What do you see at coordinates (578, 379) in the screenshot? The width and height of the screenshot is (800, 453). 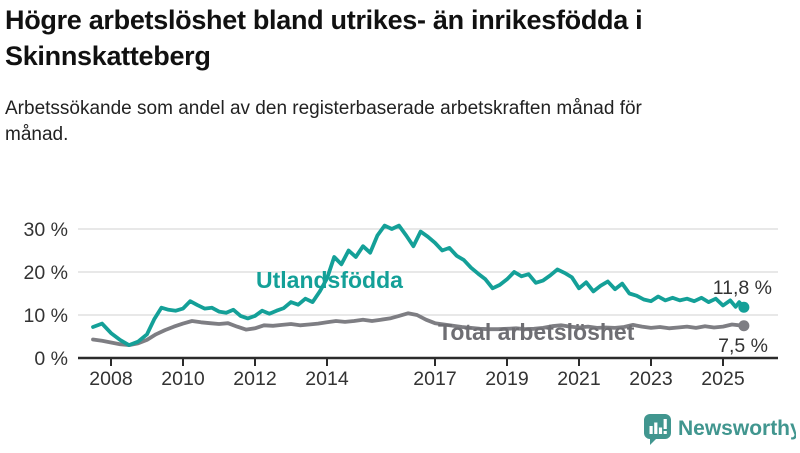 I see `x-axis-label-2021: 2021` at bounding box center [578, 379].